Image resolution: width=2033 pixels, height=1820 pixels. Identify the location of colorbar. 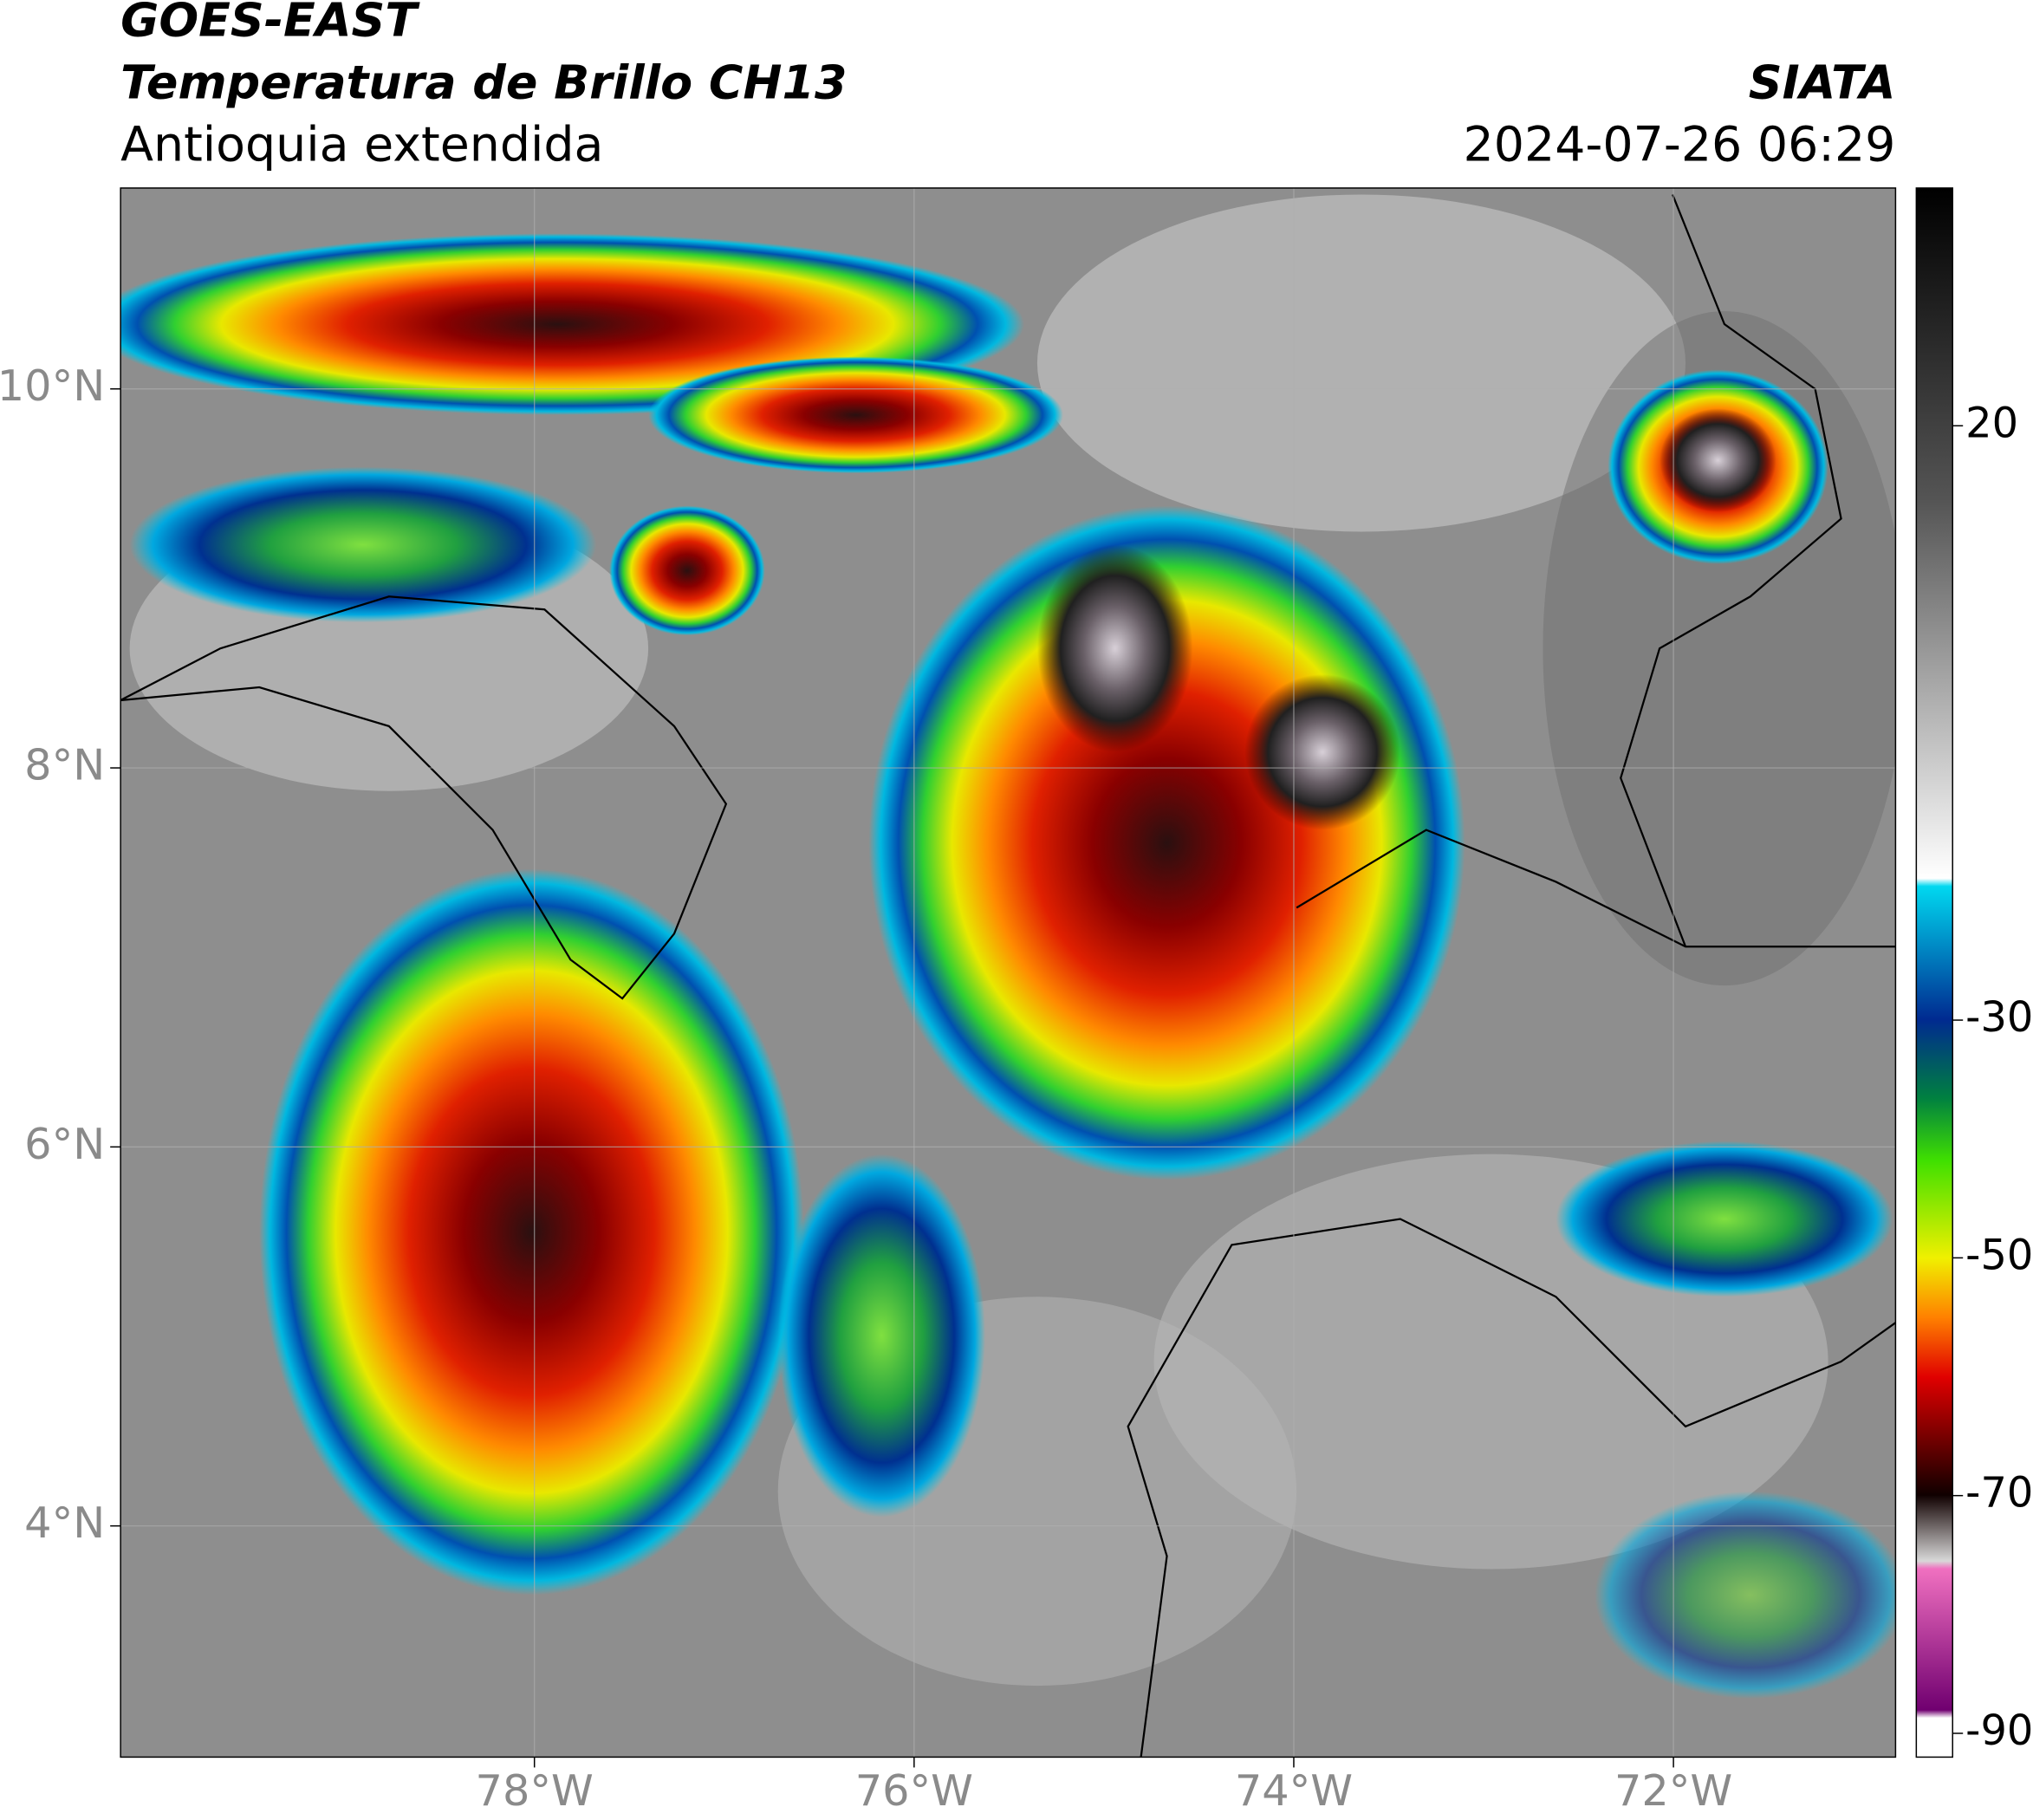
(1934, 972).